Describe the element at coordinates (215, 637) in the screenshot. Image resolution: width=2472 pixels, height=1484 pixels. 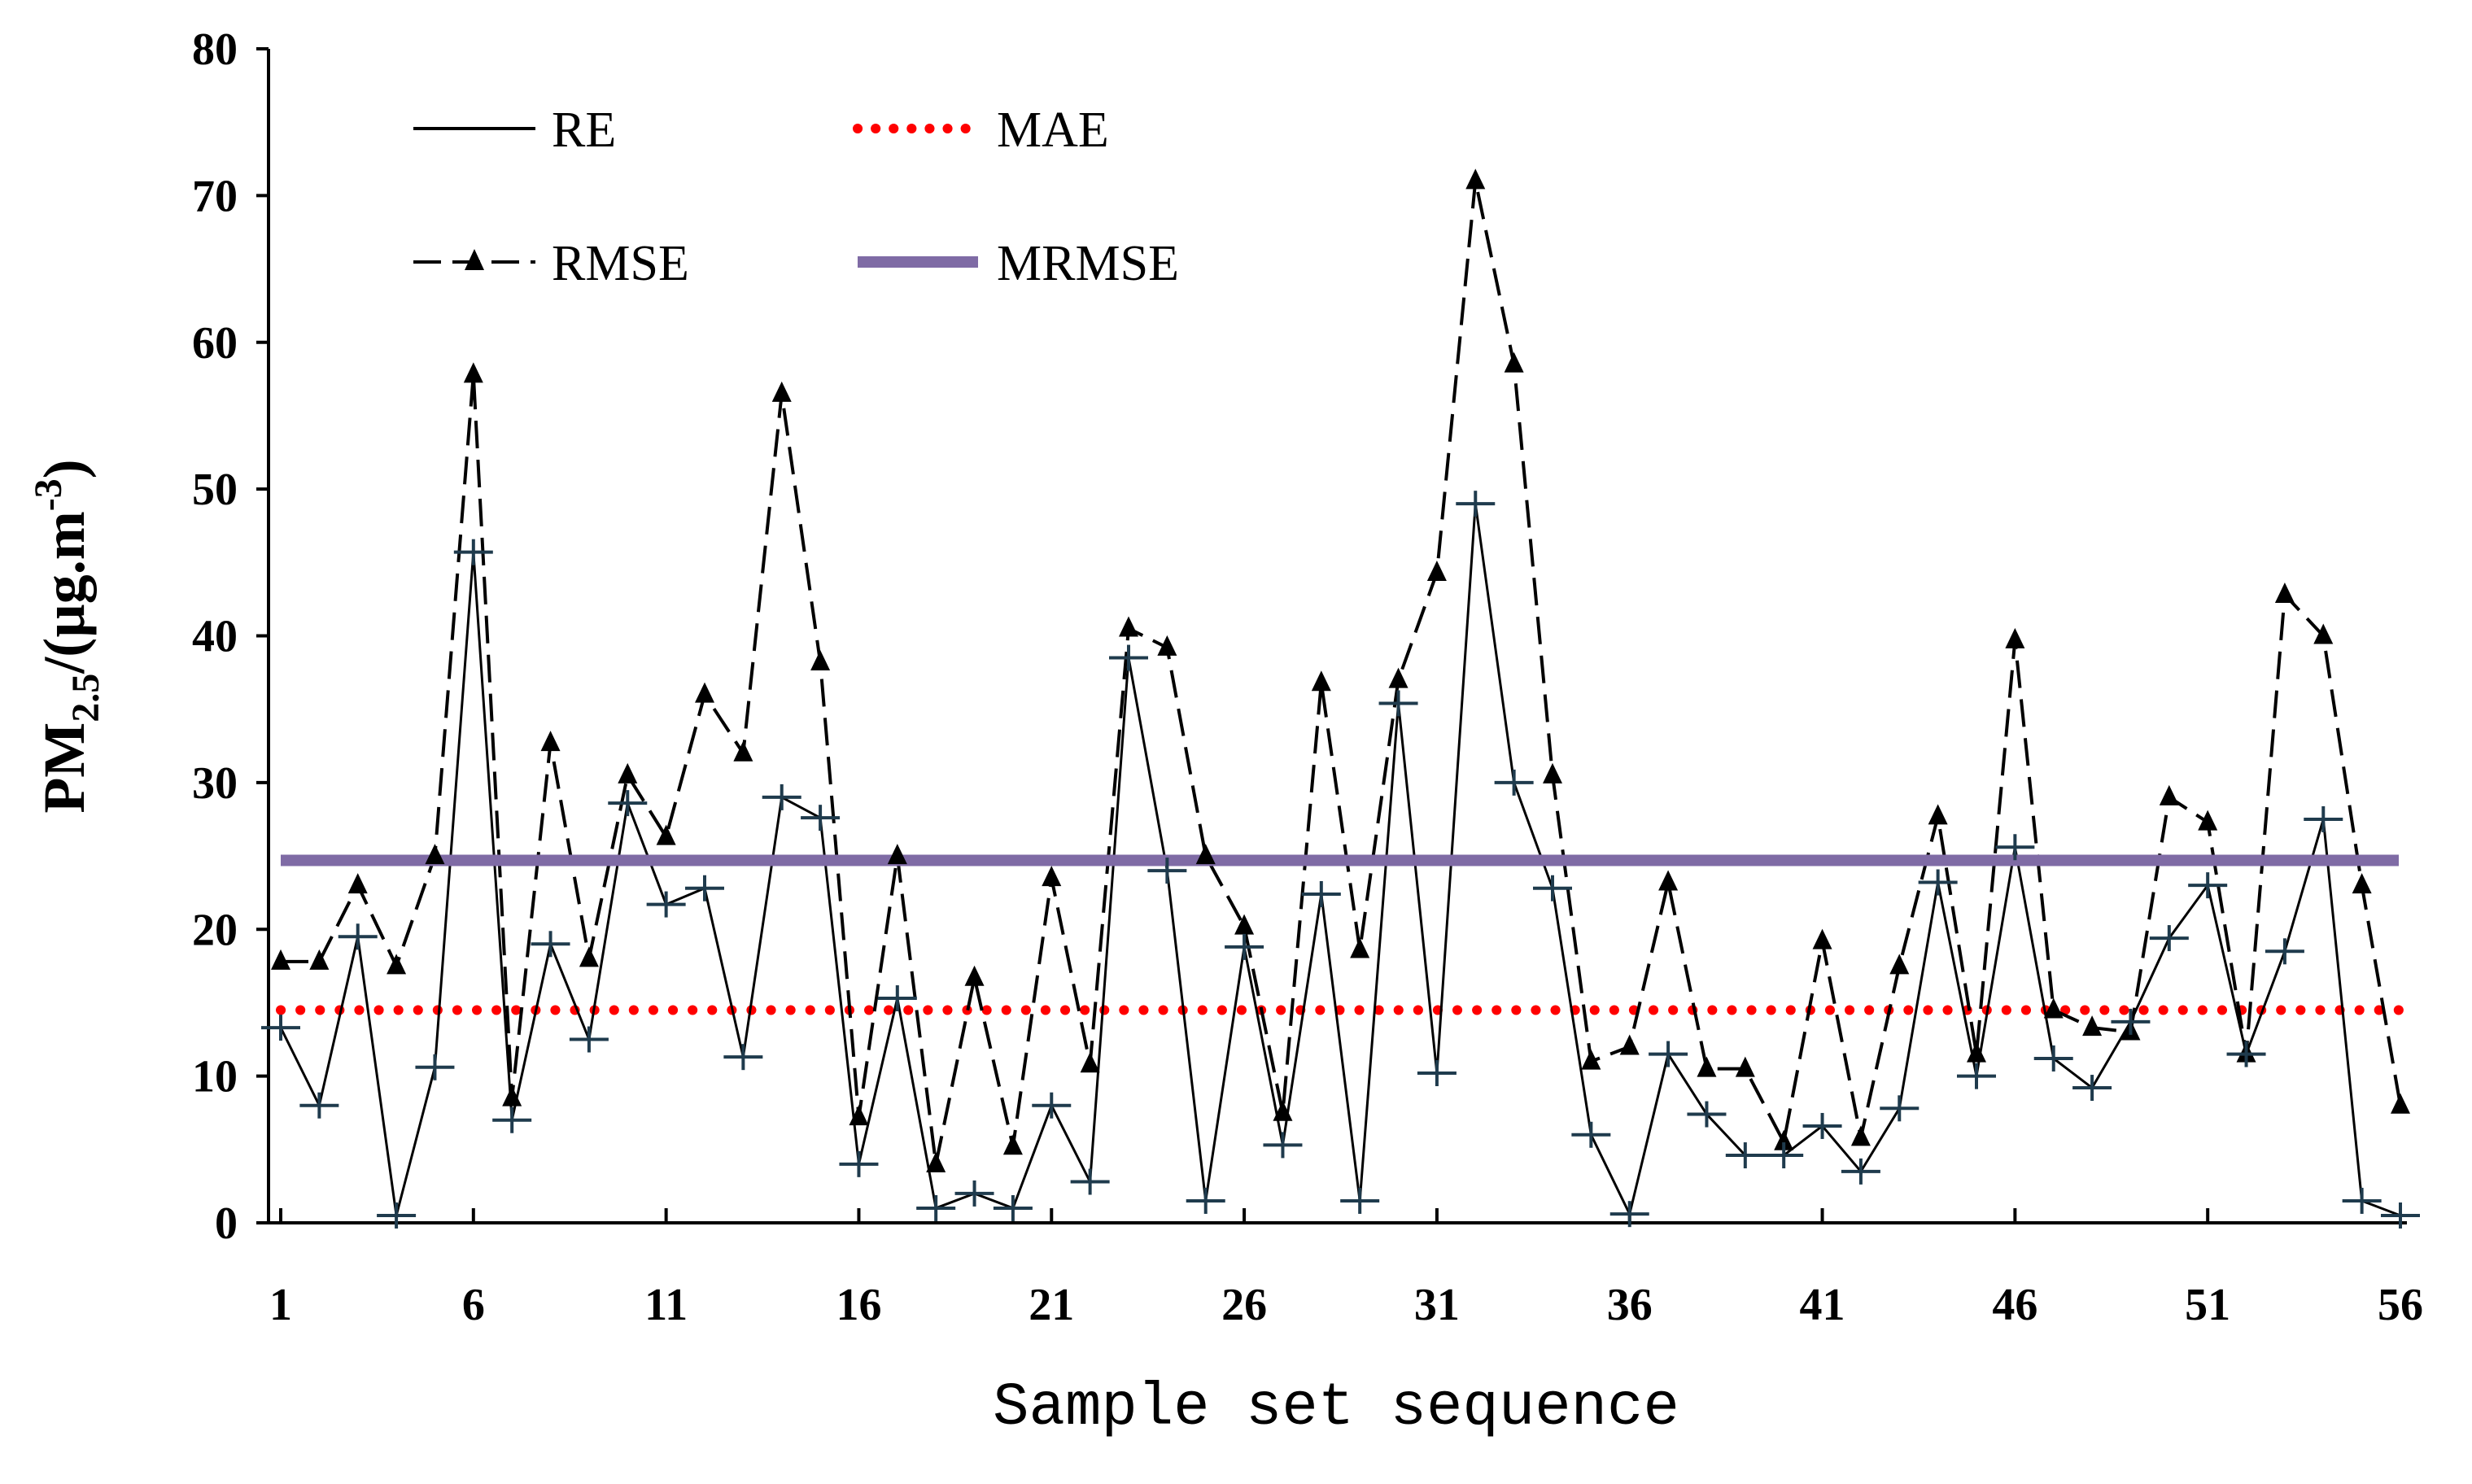
I see `y-tick-label: 40` at that location.